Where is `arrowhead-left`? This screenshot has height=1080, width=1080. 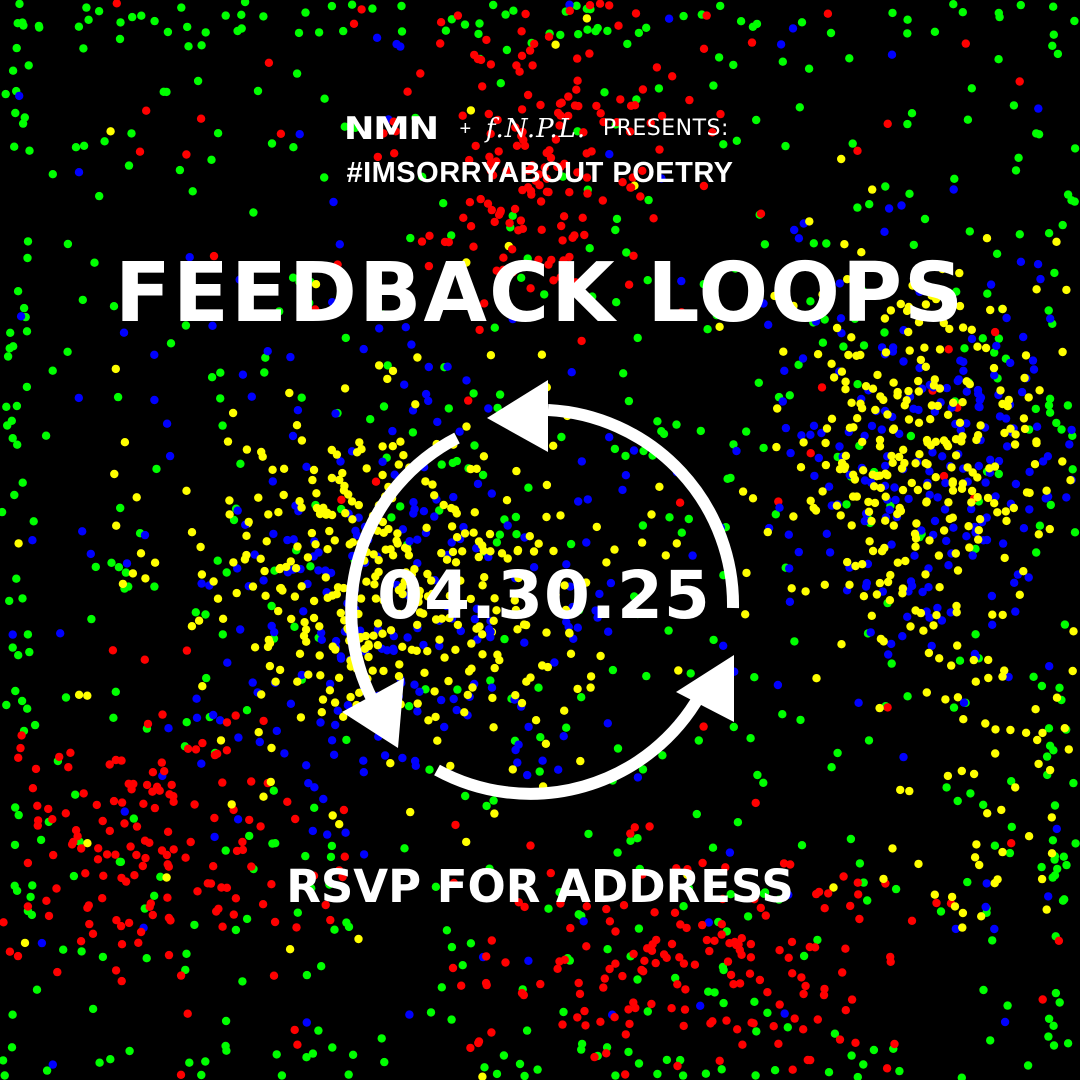
arrowhead-left is located at coordinates (373, 713).